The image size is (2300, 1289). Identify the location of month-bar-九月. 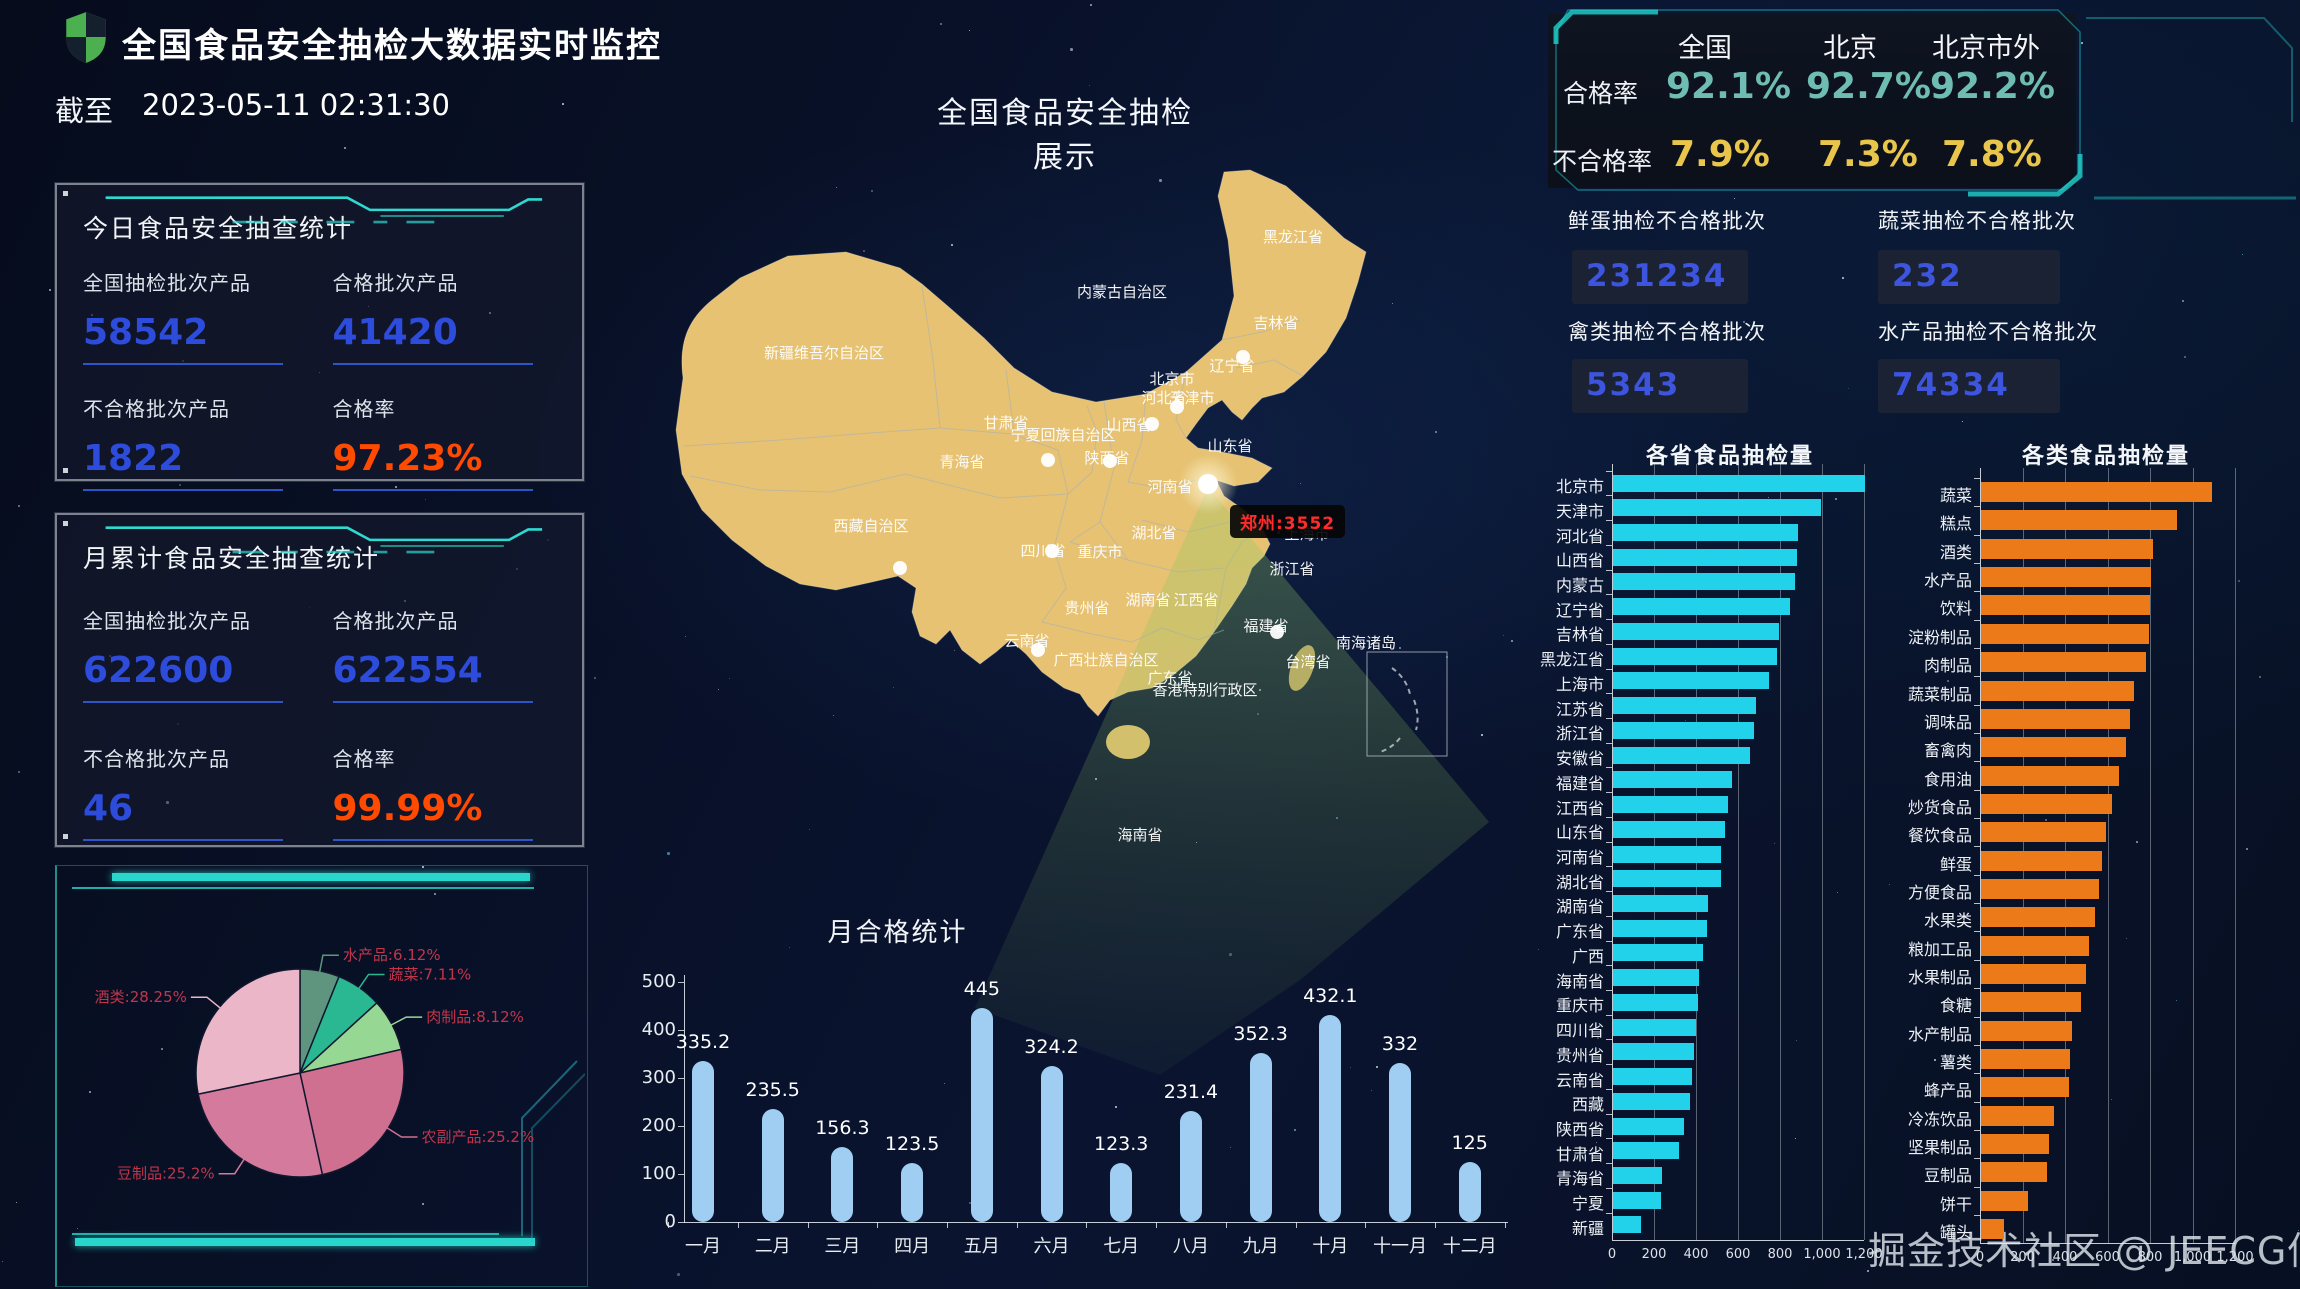
(1260, 1137).